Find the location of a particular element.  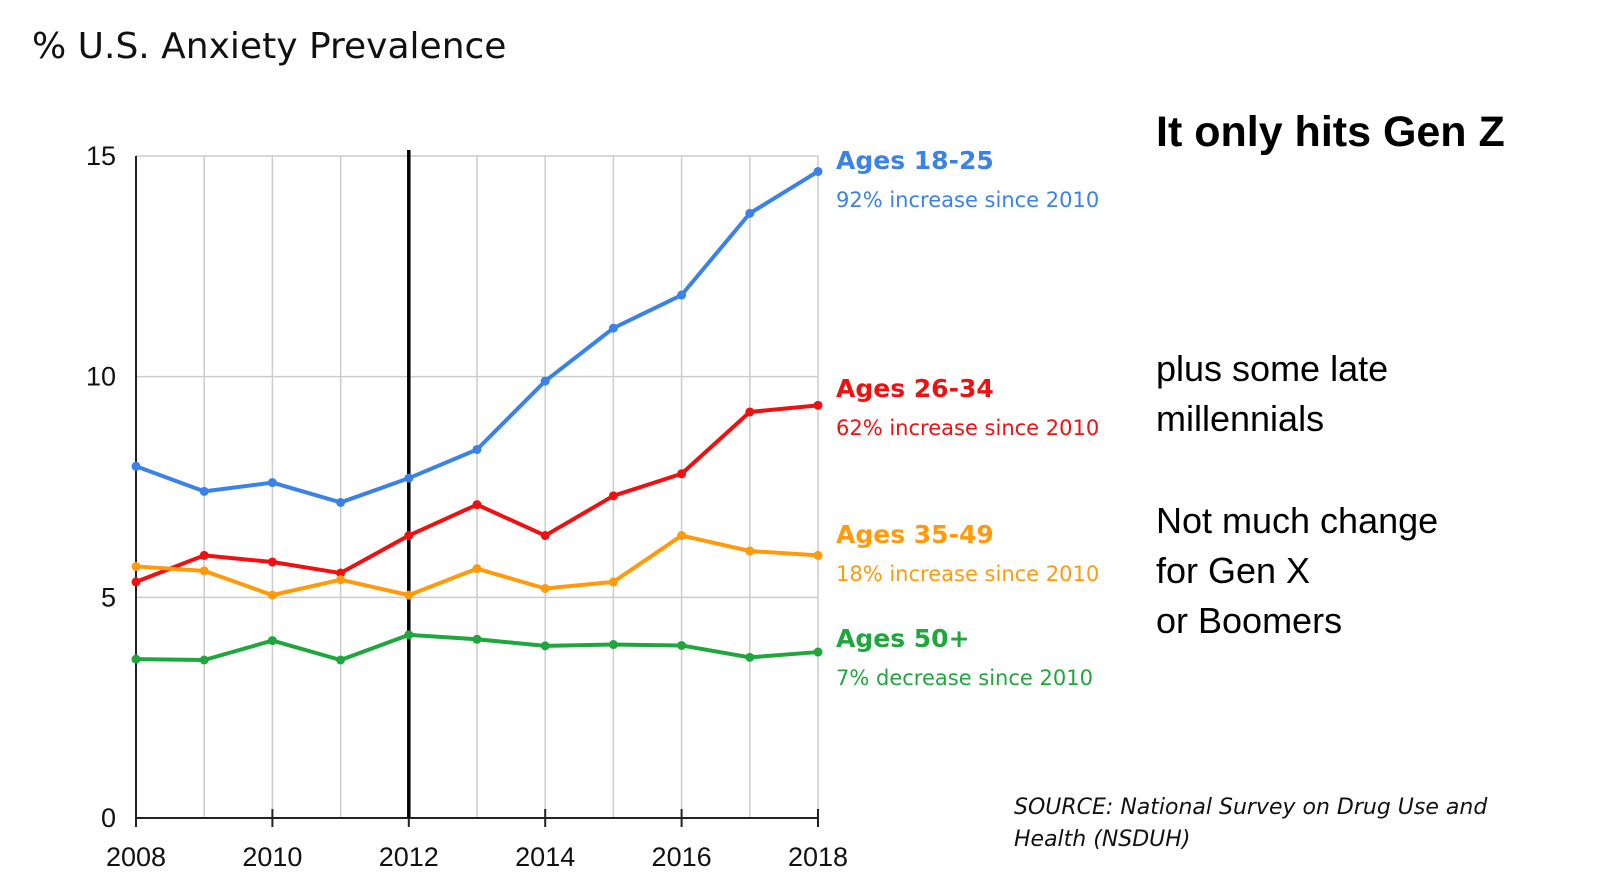

genx-note-line-1: Not much change is located at coordinates (1297, 520).